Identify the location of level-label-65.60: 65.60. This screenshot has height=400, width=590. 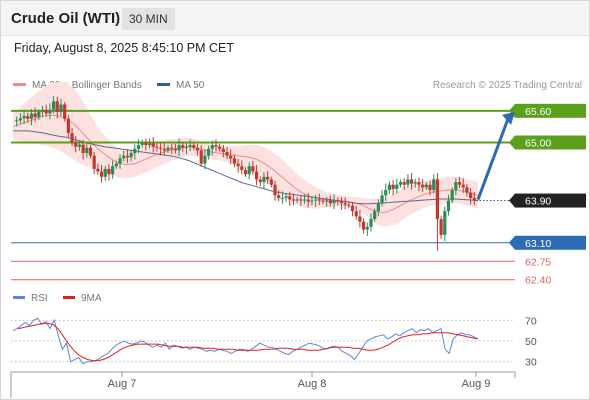
(538, 112).